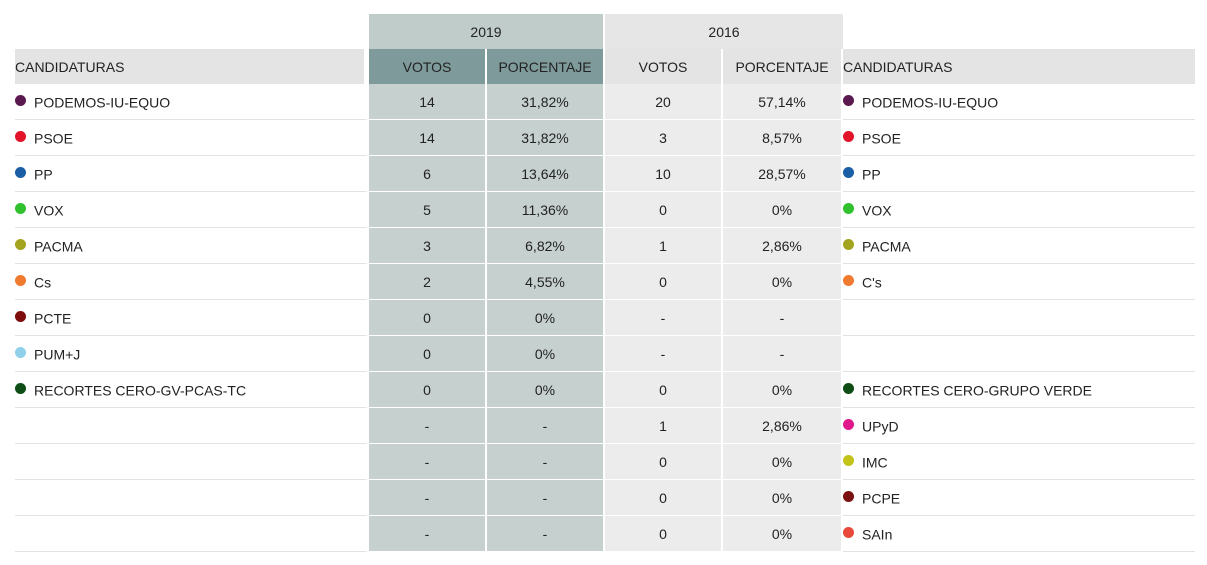 Image resolution: width=1207 pixels, height=565 pixels. What do you see at coordinates (1019, 282) in the screenshot?
I see `candidatura-cell-right: C's` at bounding box center [1019, 282].